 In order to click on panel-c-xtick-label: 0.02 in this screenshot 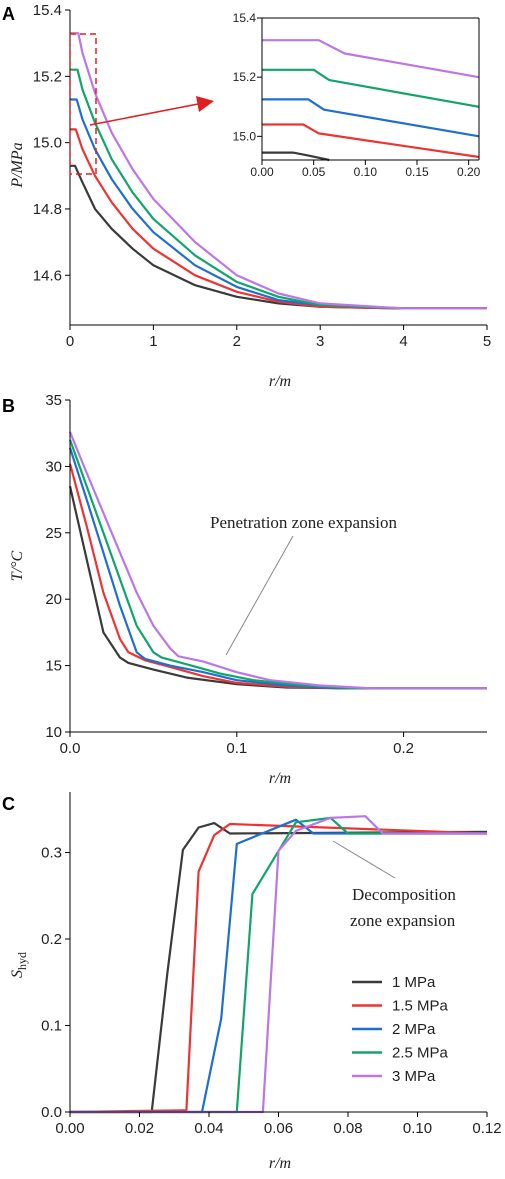, I will do `click(139, 1128)`.